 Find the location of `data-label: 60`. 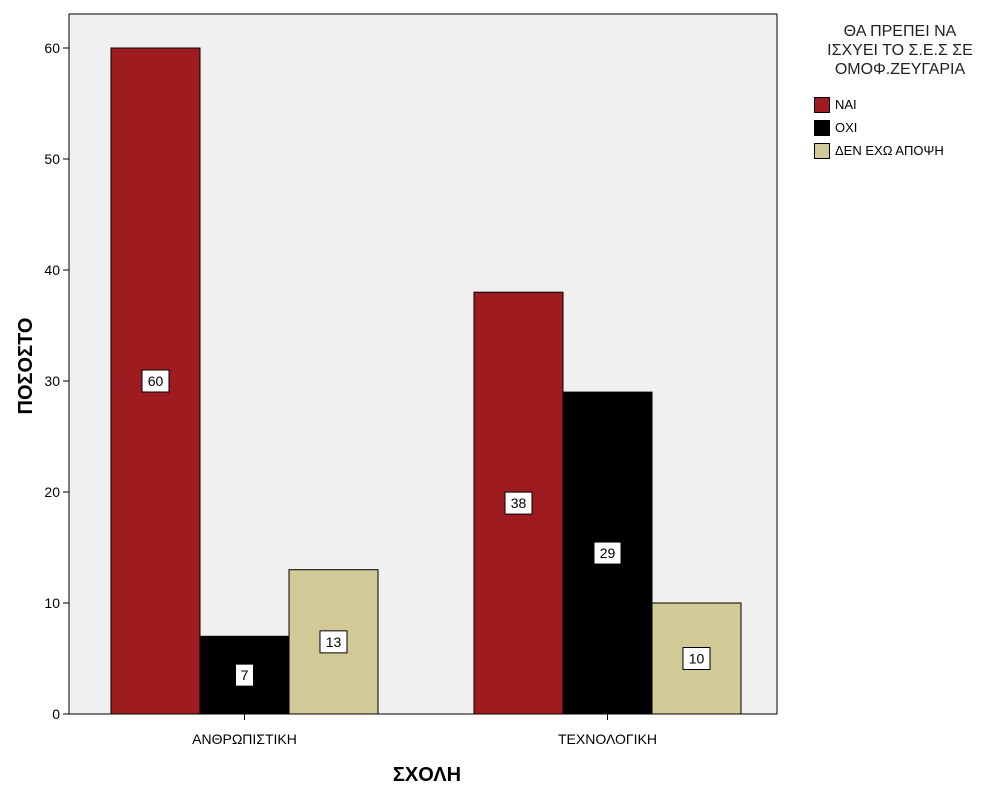

data-label: 60 is located at coordinates (156, 381).